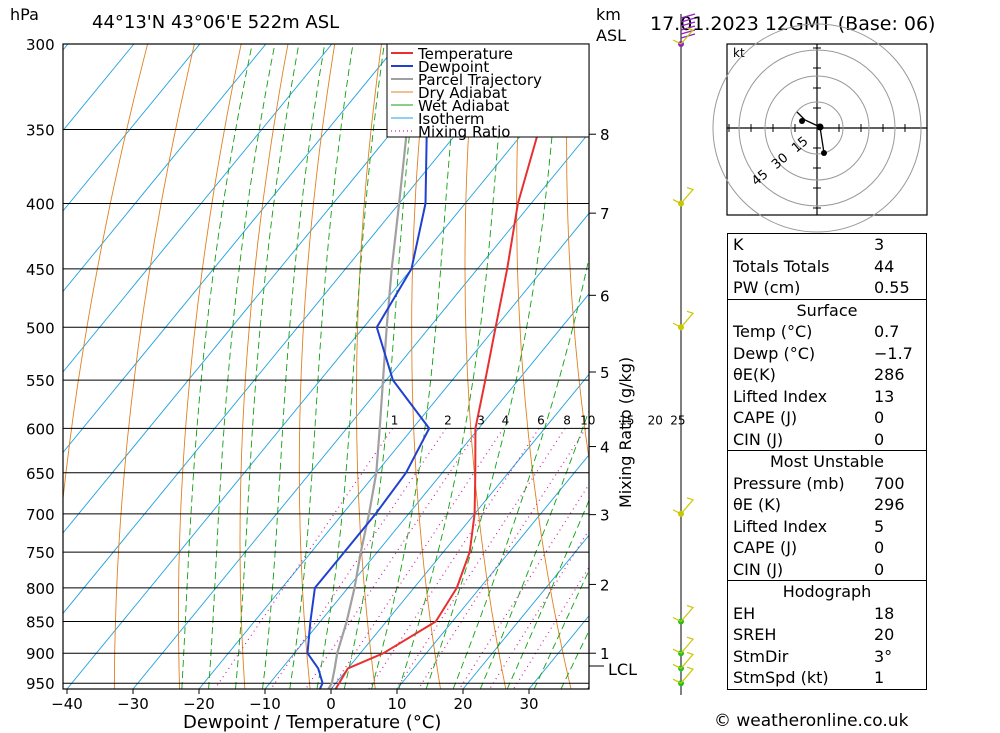  What do you see at coordinates (827, 614) in the screenshot?
I see `hodograph-row: EH 18` at bounding box center [827, 614].